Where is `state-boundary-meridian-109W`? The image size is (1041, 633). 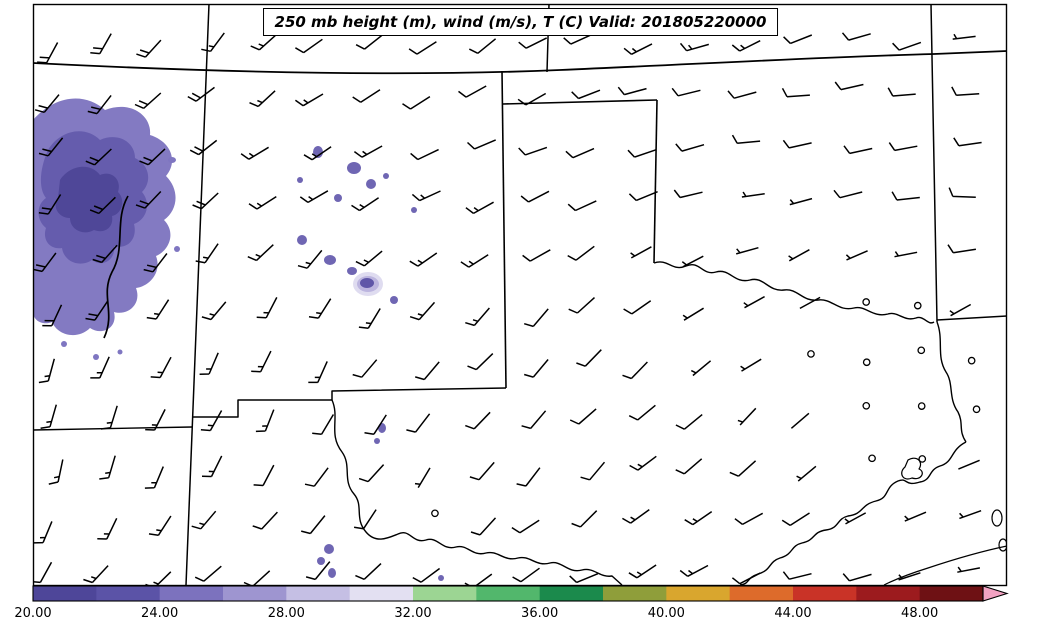
state-boundary-meridian-109W is located at coordinates (197, 294).